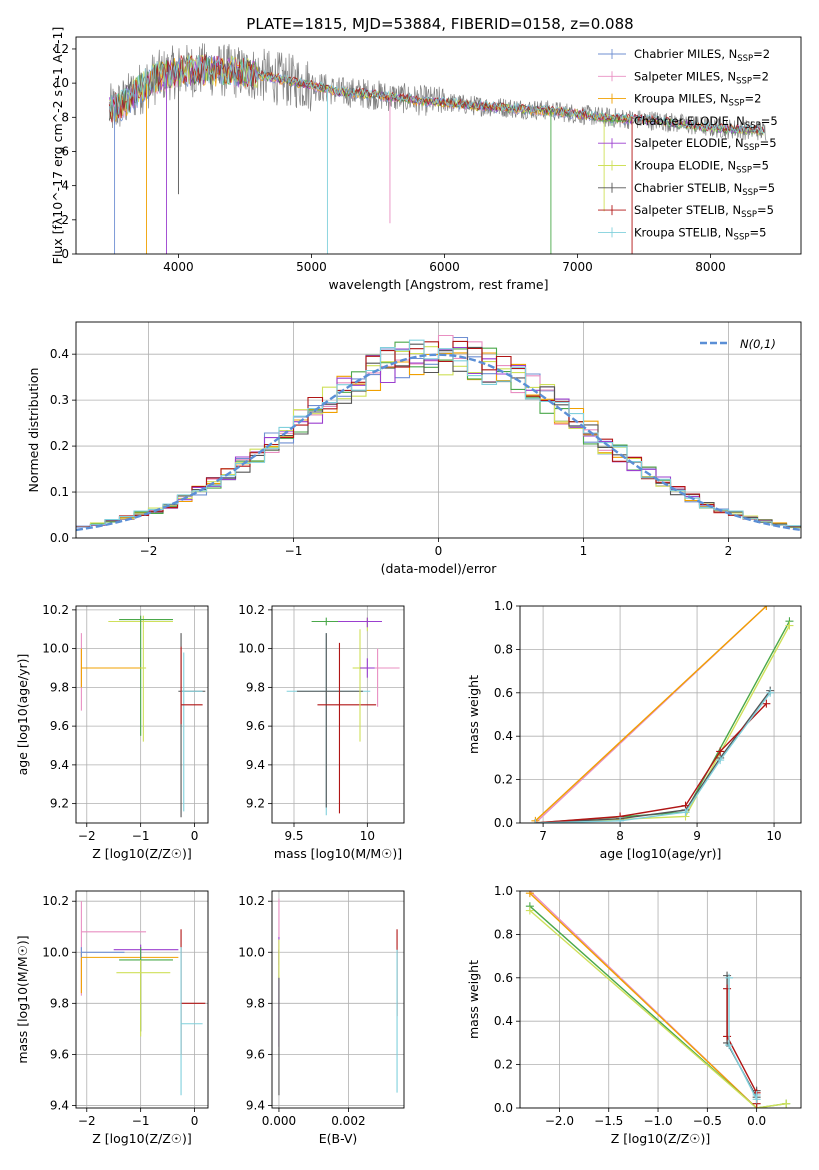 The width and height of the screenshot is (819, 1170). What do you see at coordinates (700, 233) in the screenshot?
I see `legend-entry: Kroupa STELIB, NSSP=5` at bounding box center [700, 233].